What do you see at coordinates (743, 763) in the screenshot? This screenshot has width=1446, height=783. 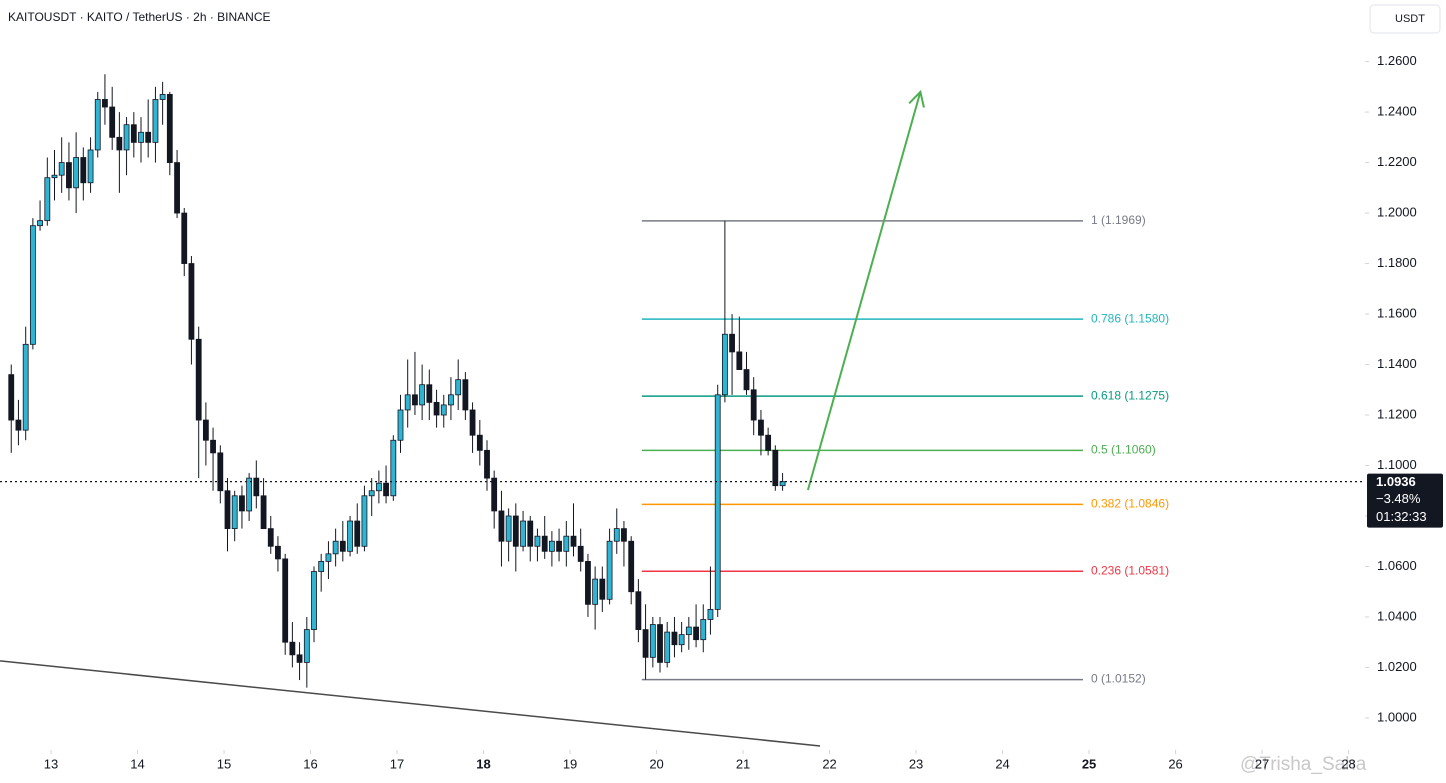 I see `x-tick-label: 21` at bounding box center [743, 763].